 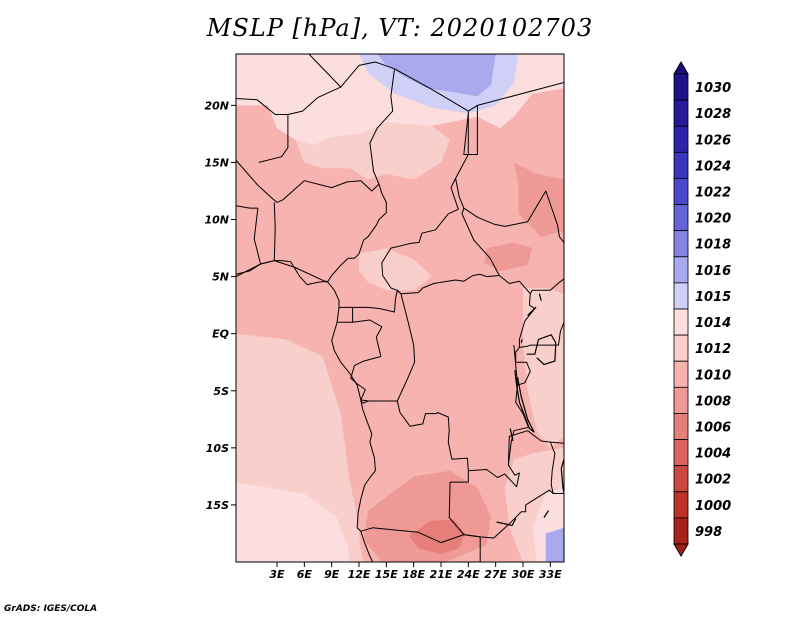 What do you see at coordinates (681, 68) in the screenshot?
I see `colorbar-top-arrow` at bounding box center [681, 68].